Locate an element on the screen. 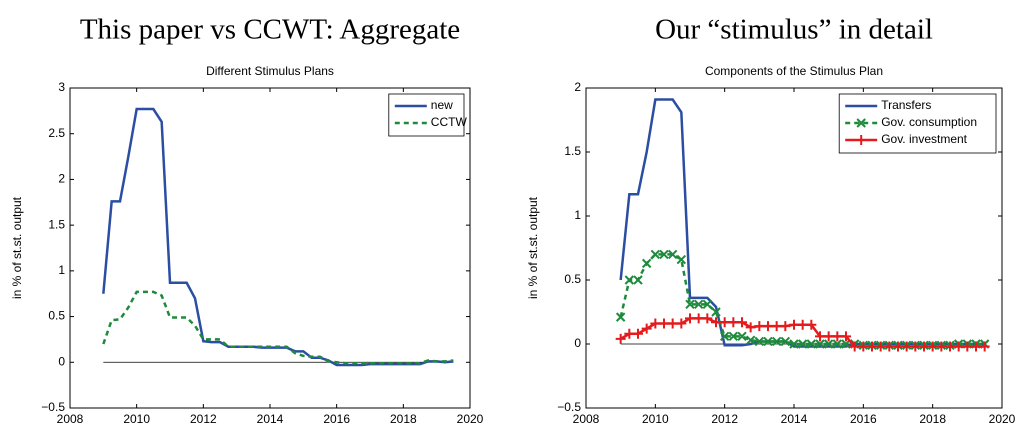  panel-subtitle: Different Stimulus Plans is located at coordinates (270, 71).